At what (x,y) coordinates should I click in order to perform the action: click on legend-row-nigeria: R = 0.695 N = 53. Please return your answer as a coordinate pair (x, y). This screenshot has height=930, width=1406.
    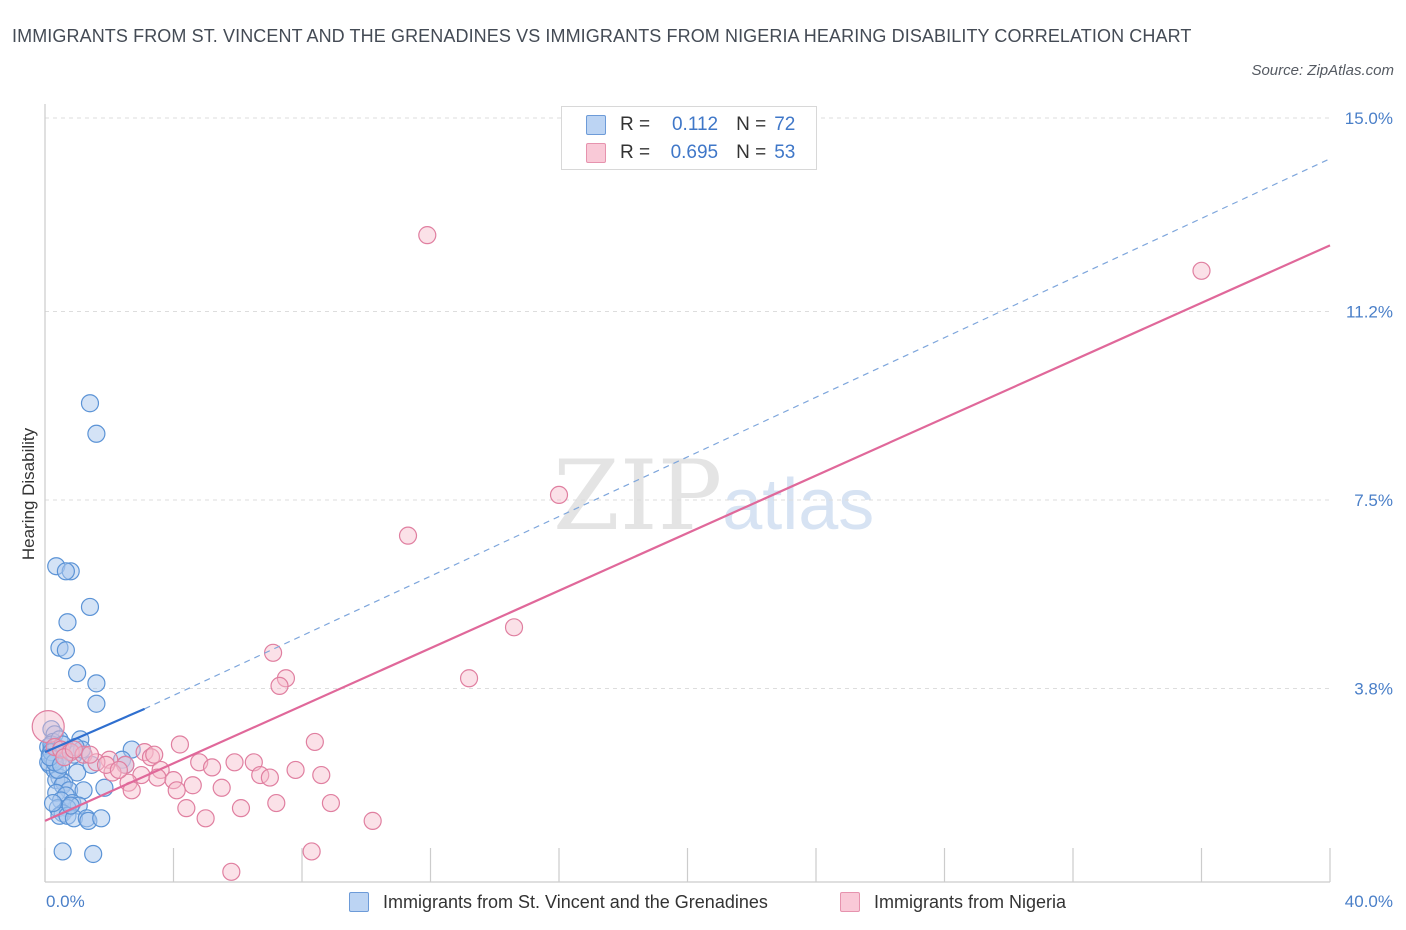
    Looking at the image, I should click on (690, 153).